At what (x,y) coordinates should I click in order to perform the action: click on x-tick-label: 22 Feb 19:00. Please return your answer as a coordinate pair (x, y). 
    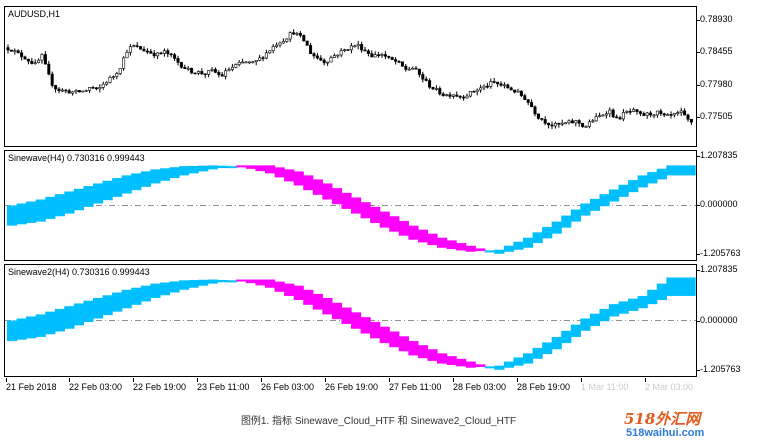
    Looking at the image, I should click on (160, 385).